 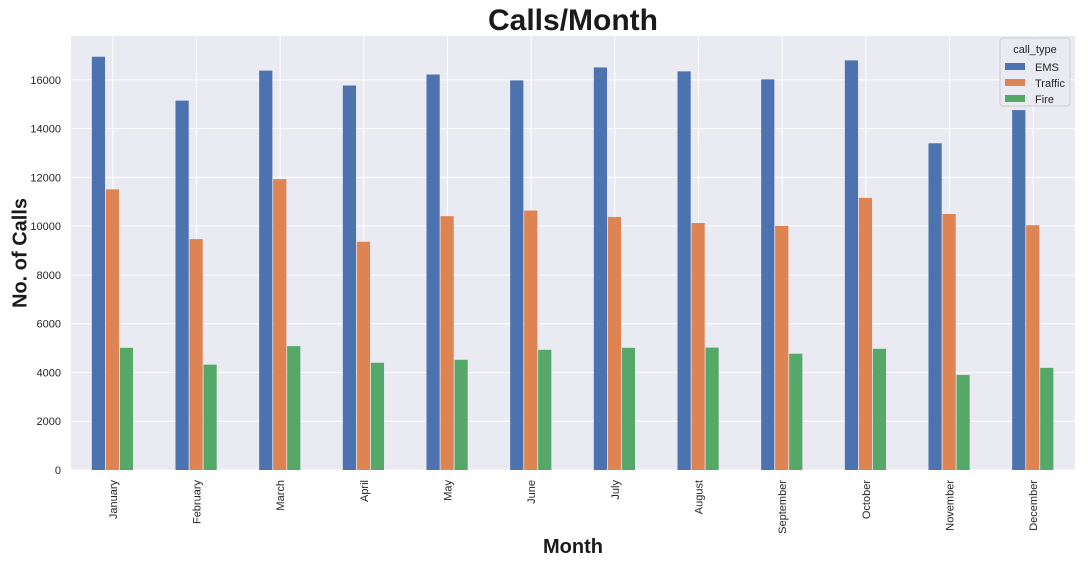 What do you see at coordinates (363, 355) in the screenshot?
I see `bar-traffic-april` at bounding box center [363, 355].